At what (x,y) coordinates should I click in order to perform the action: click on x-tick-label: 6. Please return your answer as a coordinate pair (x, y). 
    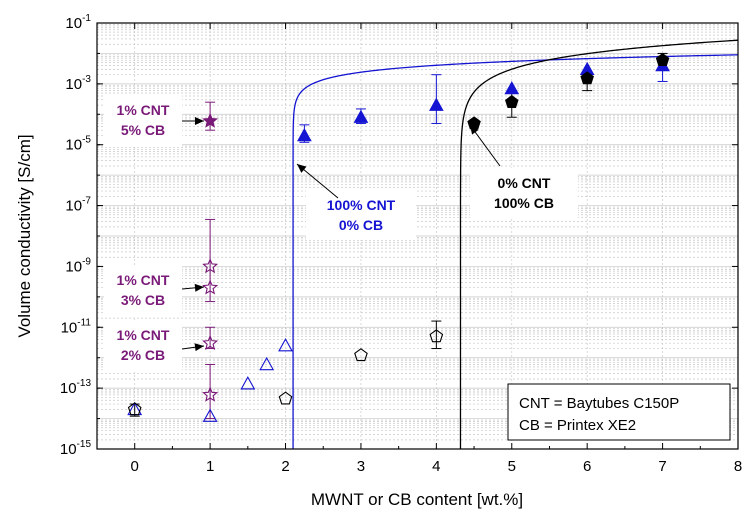
    Looking at the image, I should click on (587, 466).